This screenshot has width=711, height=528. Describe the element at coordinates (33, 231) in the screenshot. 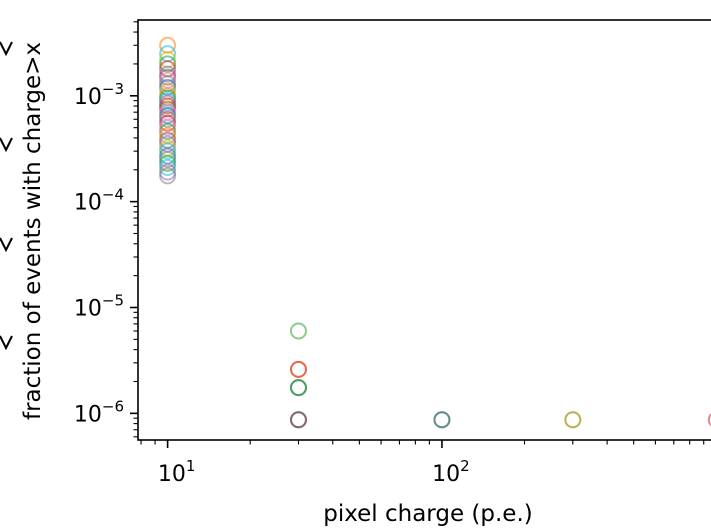

I see `y-axis-label: fraction of events with charge>x` at that location.